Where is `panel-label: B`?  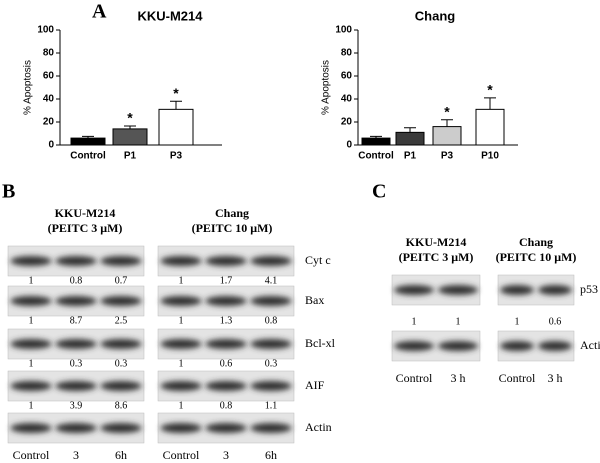 panel-label: B is located at coordinates (8, 192).